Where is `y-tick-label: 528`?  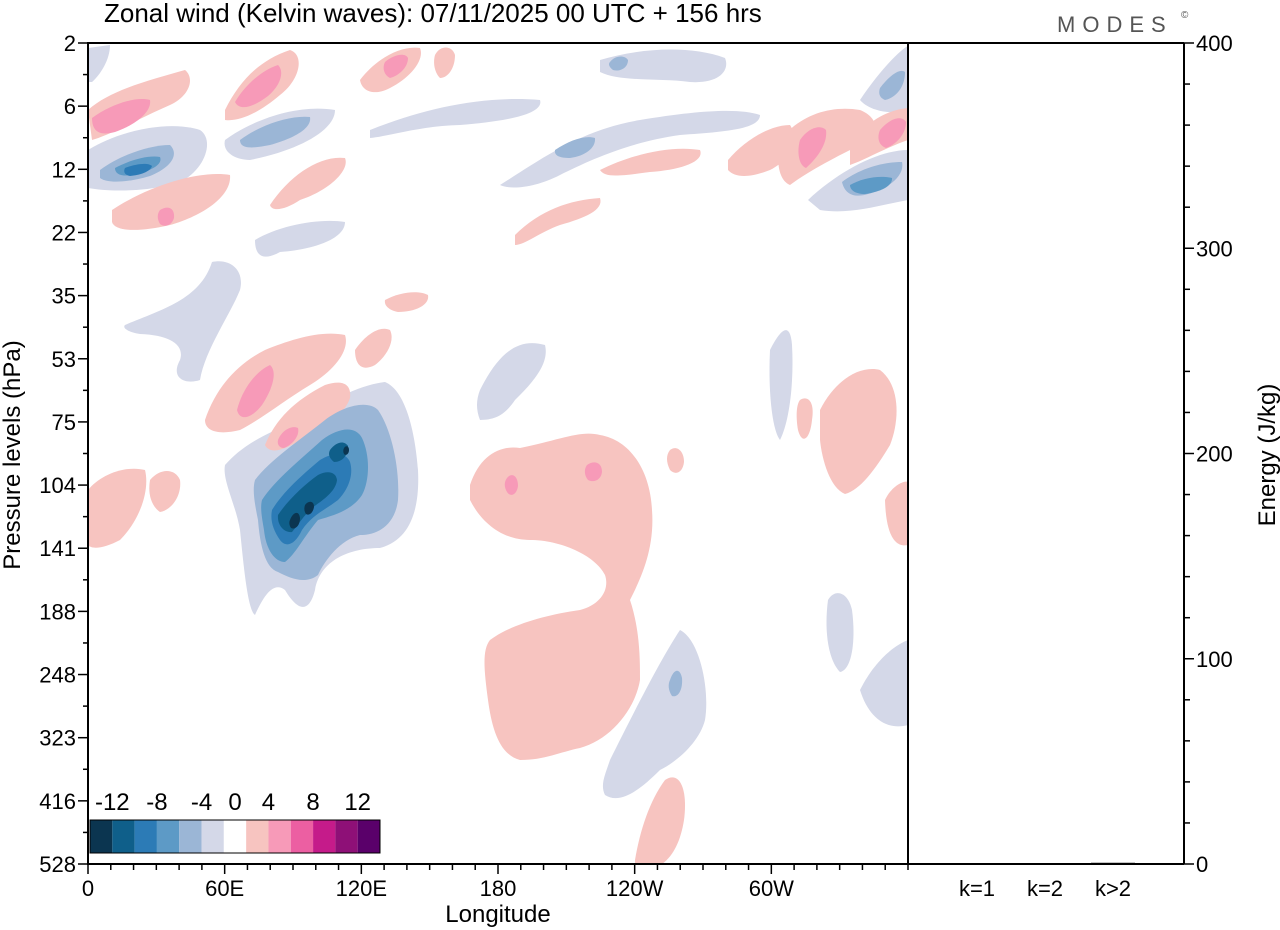 y-tick-label: 528 is located at coordinates (57, 864).